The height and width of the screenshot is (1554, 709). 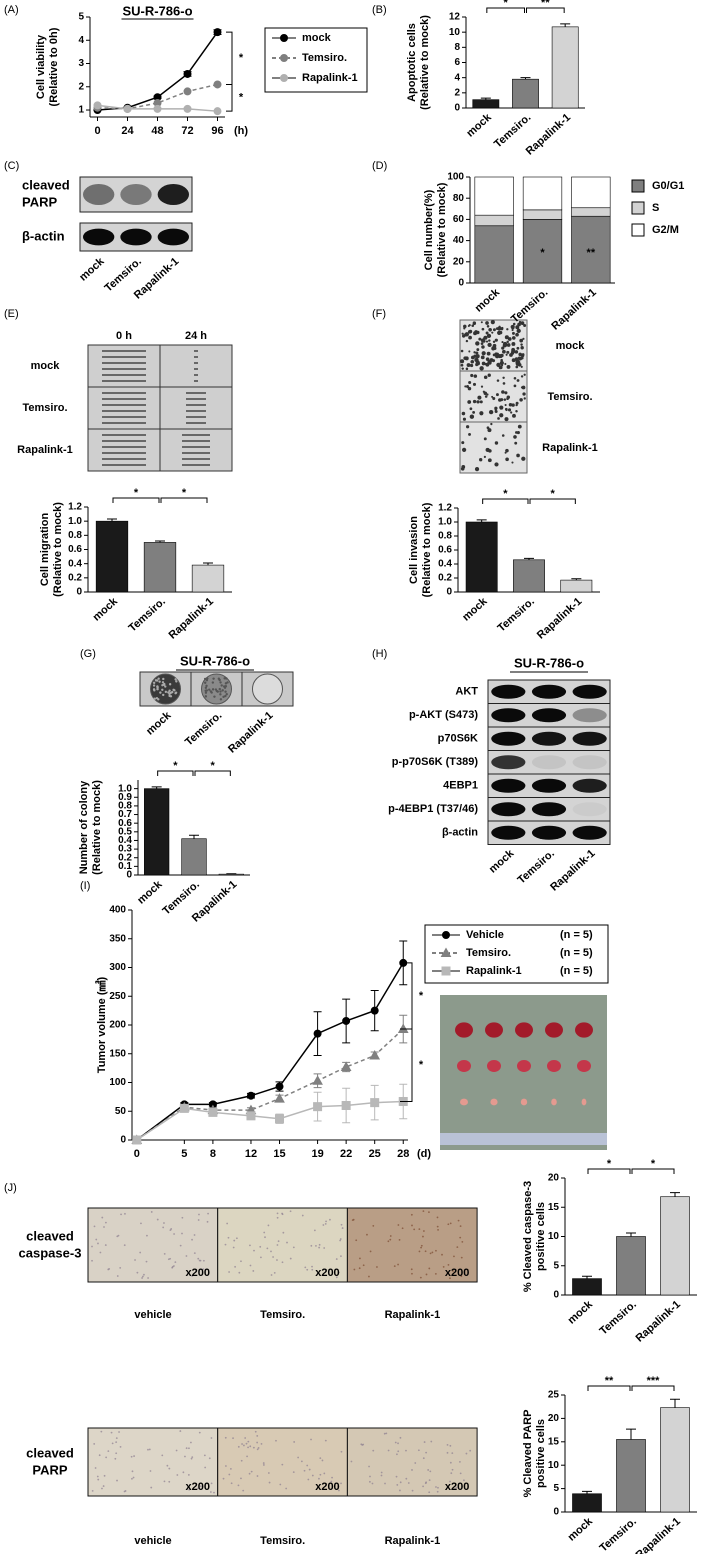 I want to click on y-tick-label: 0.2, so click(x=75, y=577).